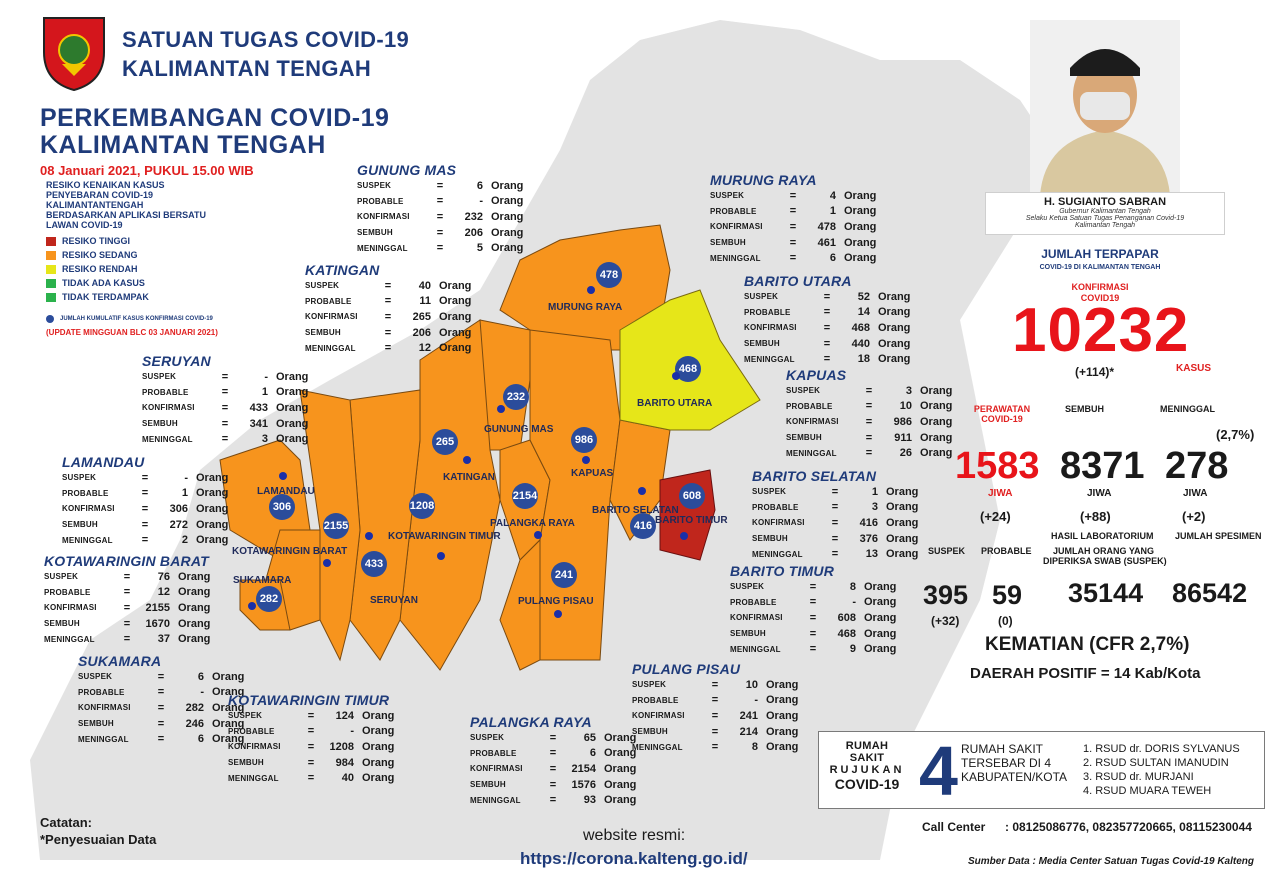  Describe the element at coordinates (814, 476) in the screenshot. I see `regency-title: BARITO SELATAN` at that location.